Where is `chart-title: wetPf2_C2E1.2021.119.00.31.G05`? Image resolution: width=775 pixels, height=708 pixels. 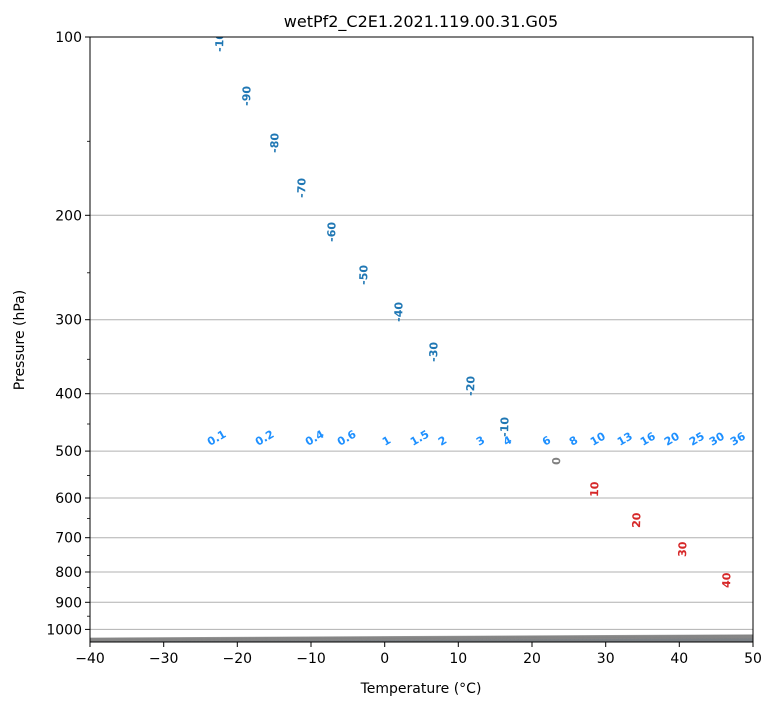
chart-title: wetPf2_C2E1.2021.119.00.31.G05 is located at coordinates (421, 22).